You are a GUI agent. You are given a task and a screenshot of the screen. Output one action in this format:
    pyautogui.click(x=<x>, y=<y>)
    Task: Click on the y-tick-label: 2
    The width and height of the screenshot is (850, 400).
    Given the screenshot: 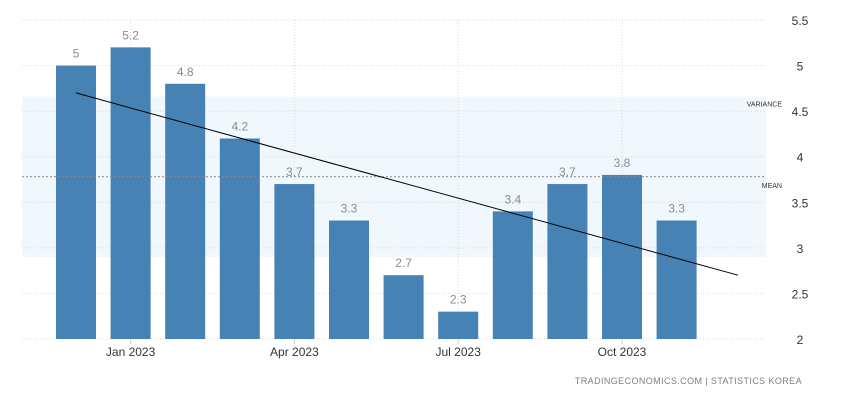 What is the action you would take?
    pyautogui.click(x=800, y=340)
    